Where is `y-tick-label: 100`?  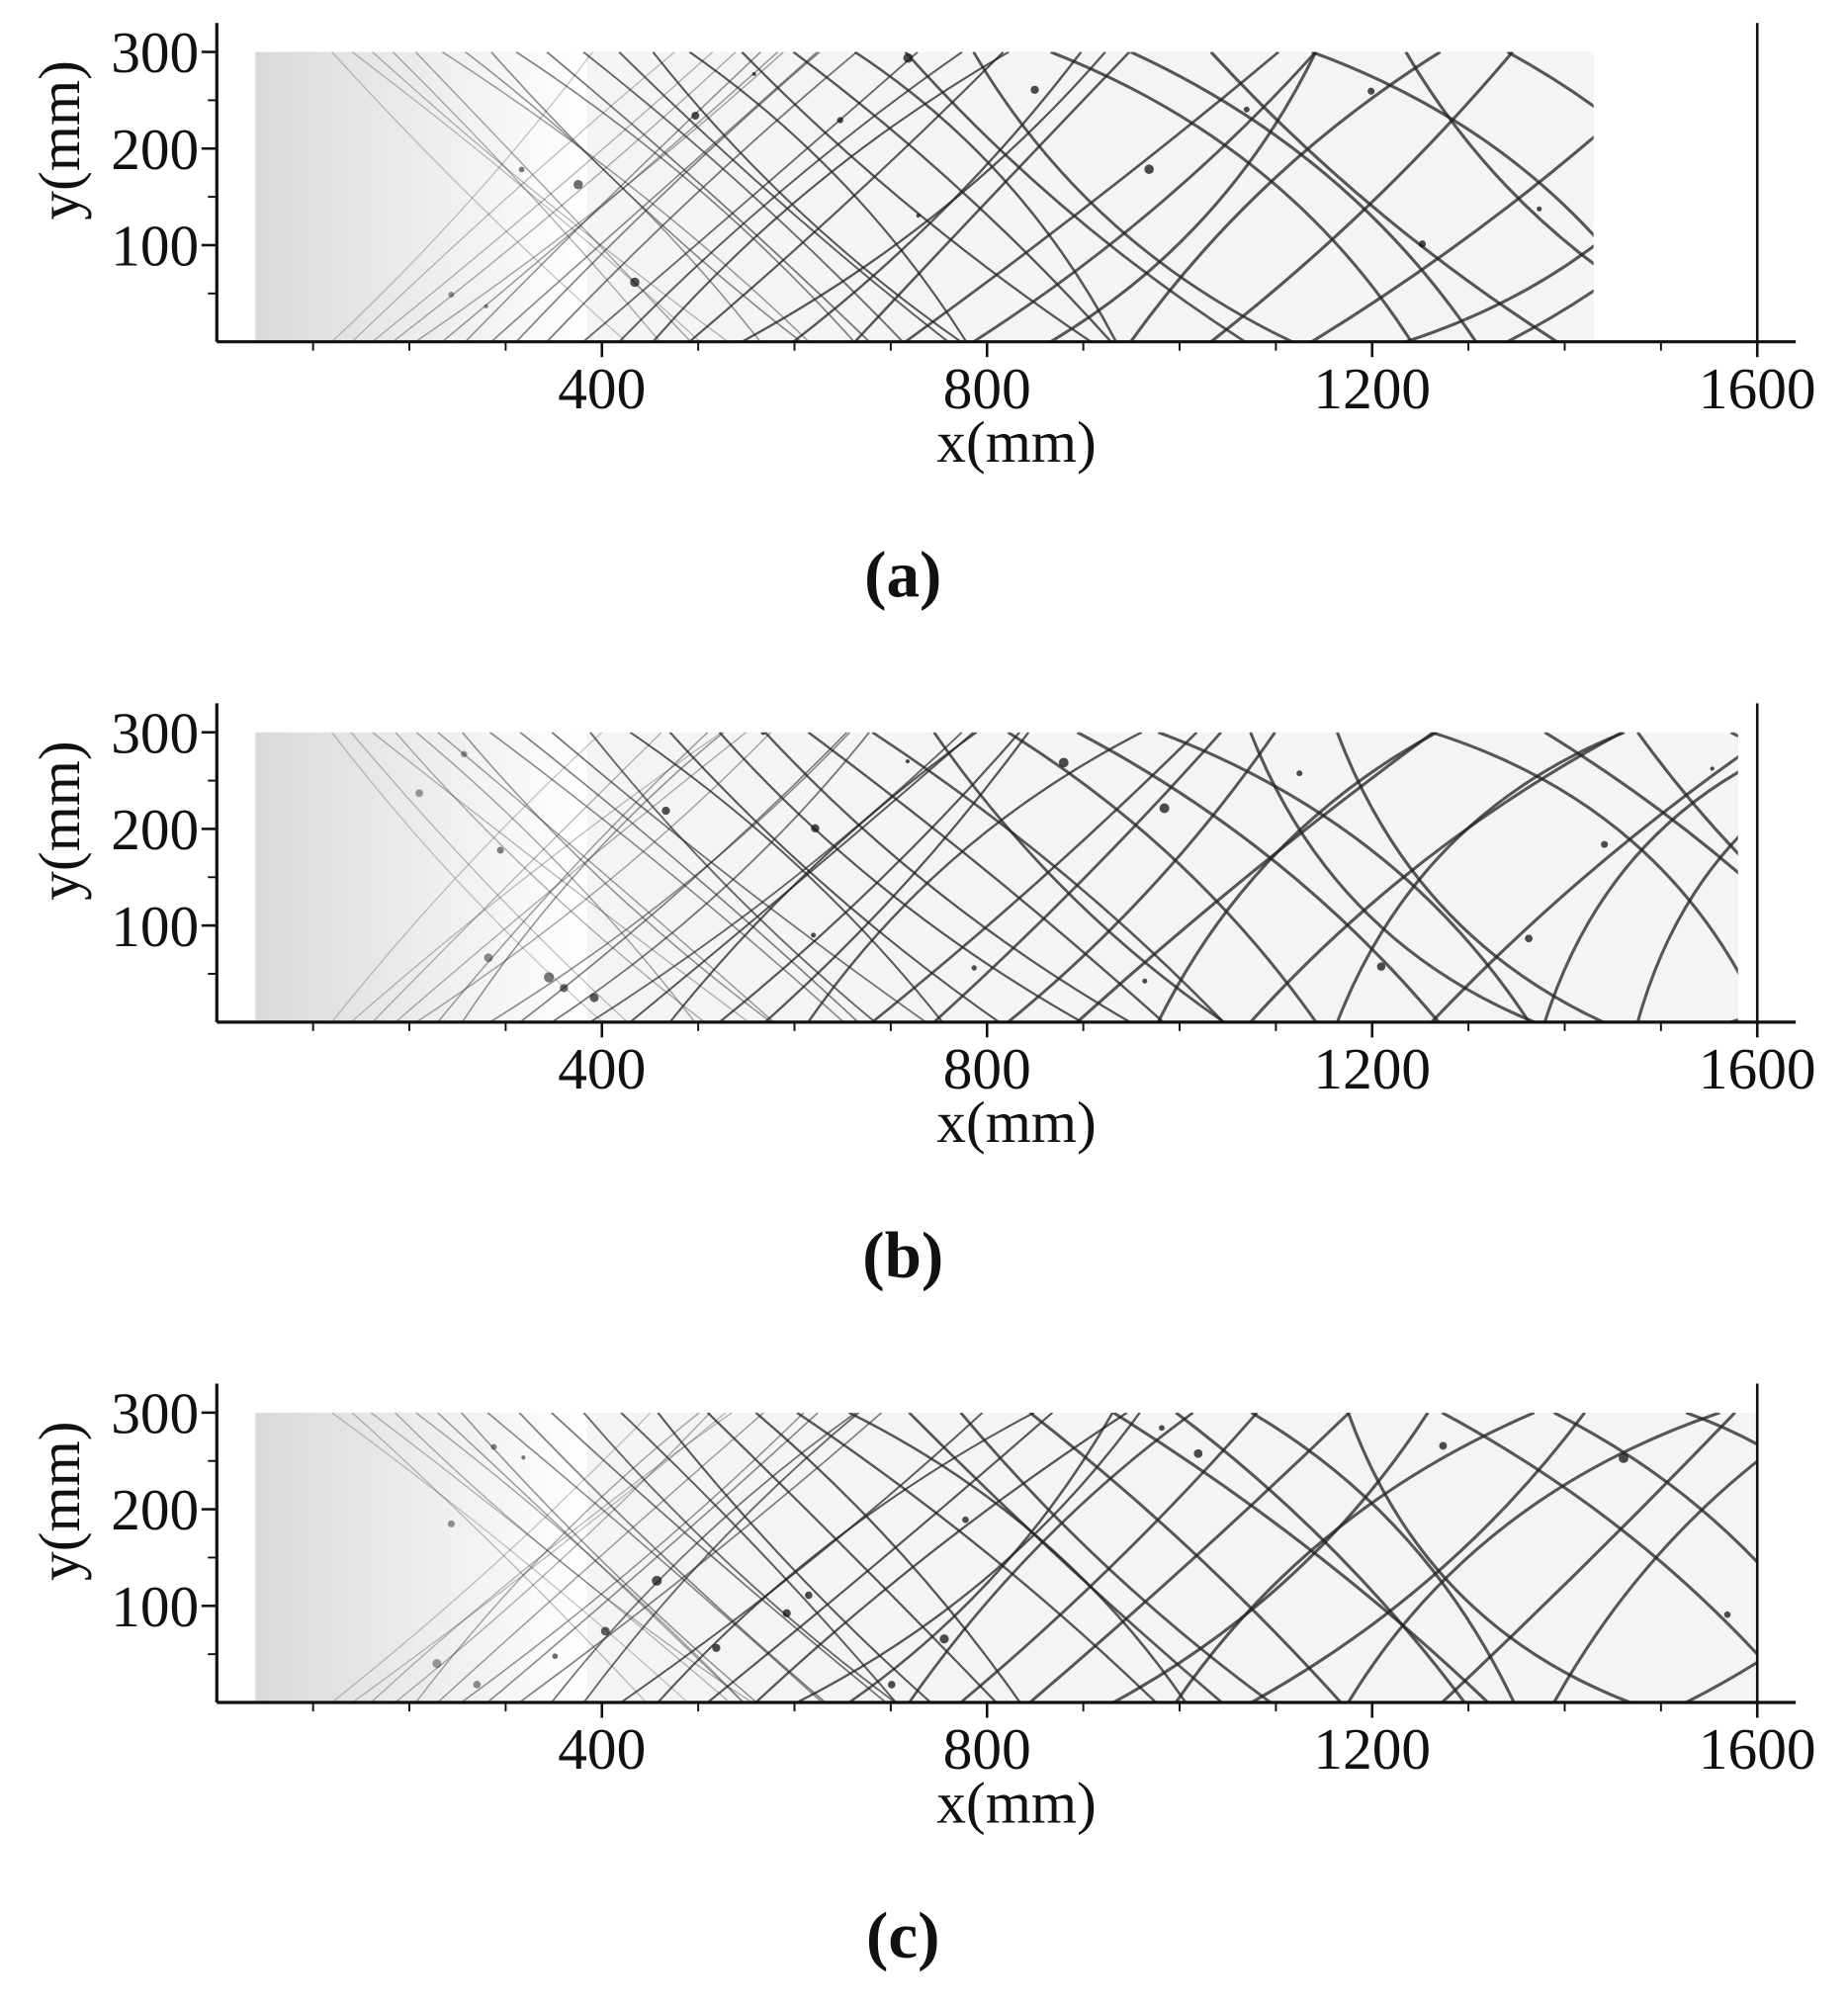
y-tick-label: 100 is located at coordinates (155, 927).